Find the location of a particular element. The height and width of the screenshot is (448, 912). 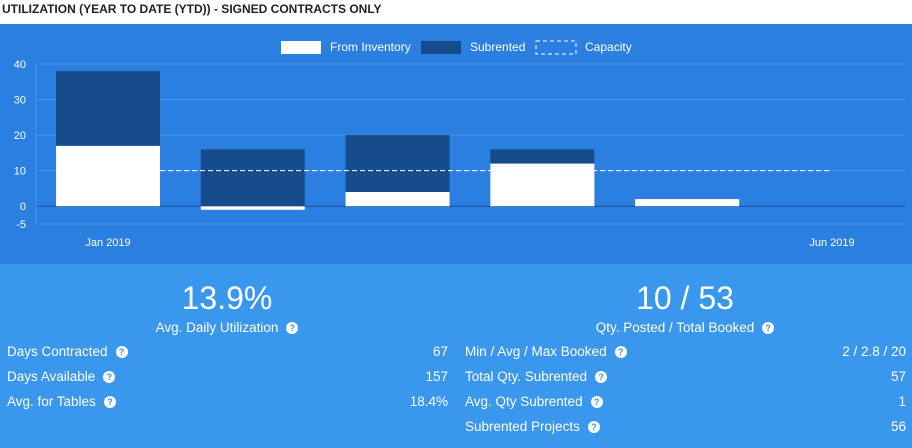

stat-value: 56 is located at coordinates (898, 426).